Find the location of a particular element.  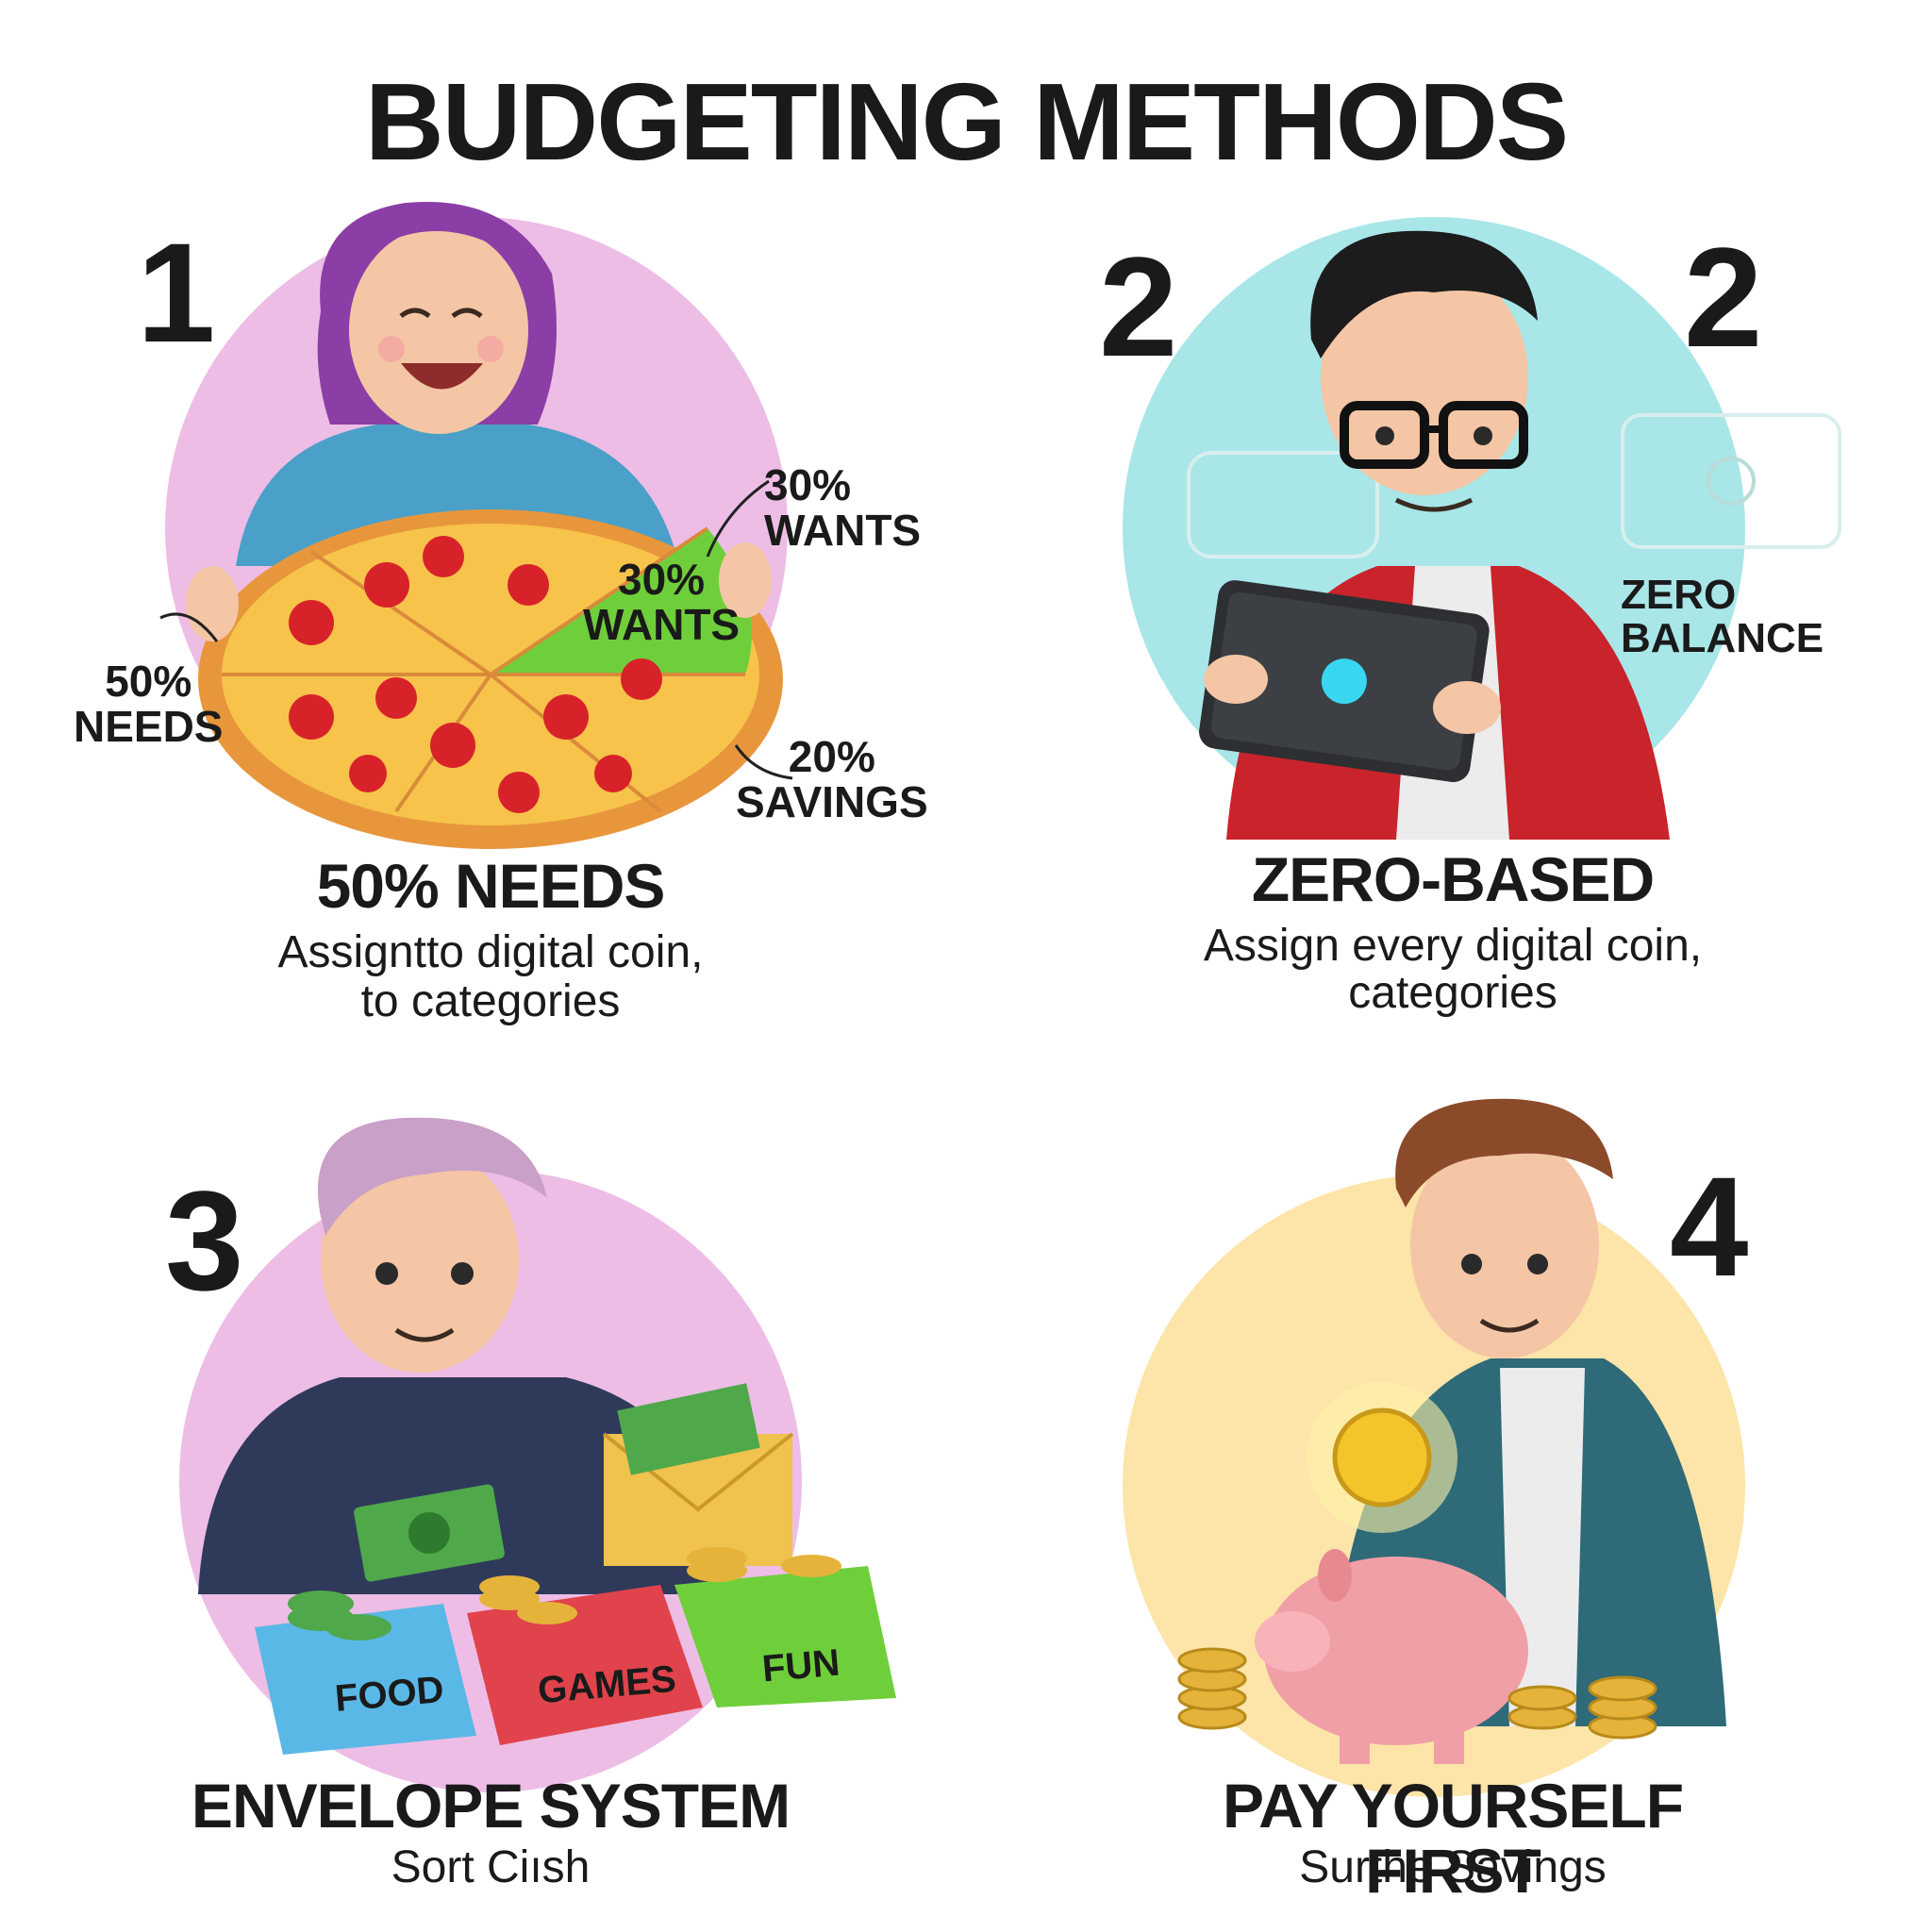

panel2-subtitle-line1: Assign every digital coin, is located at coordinates (1453, 946).